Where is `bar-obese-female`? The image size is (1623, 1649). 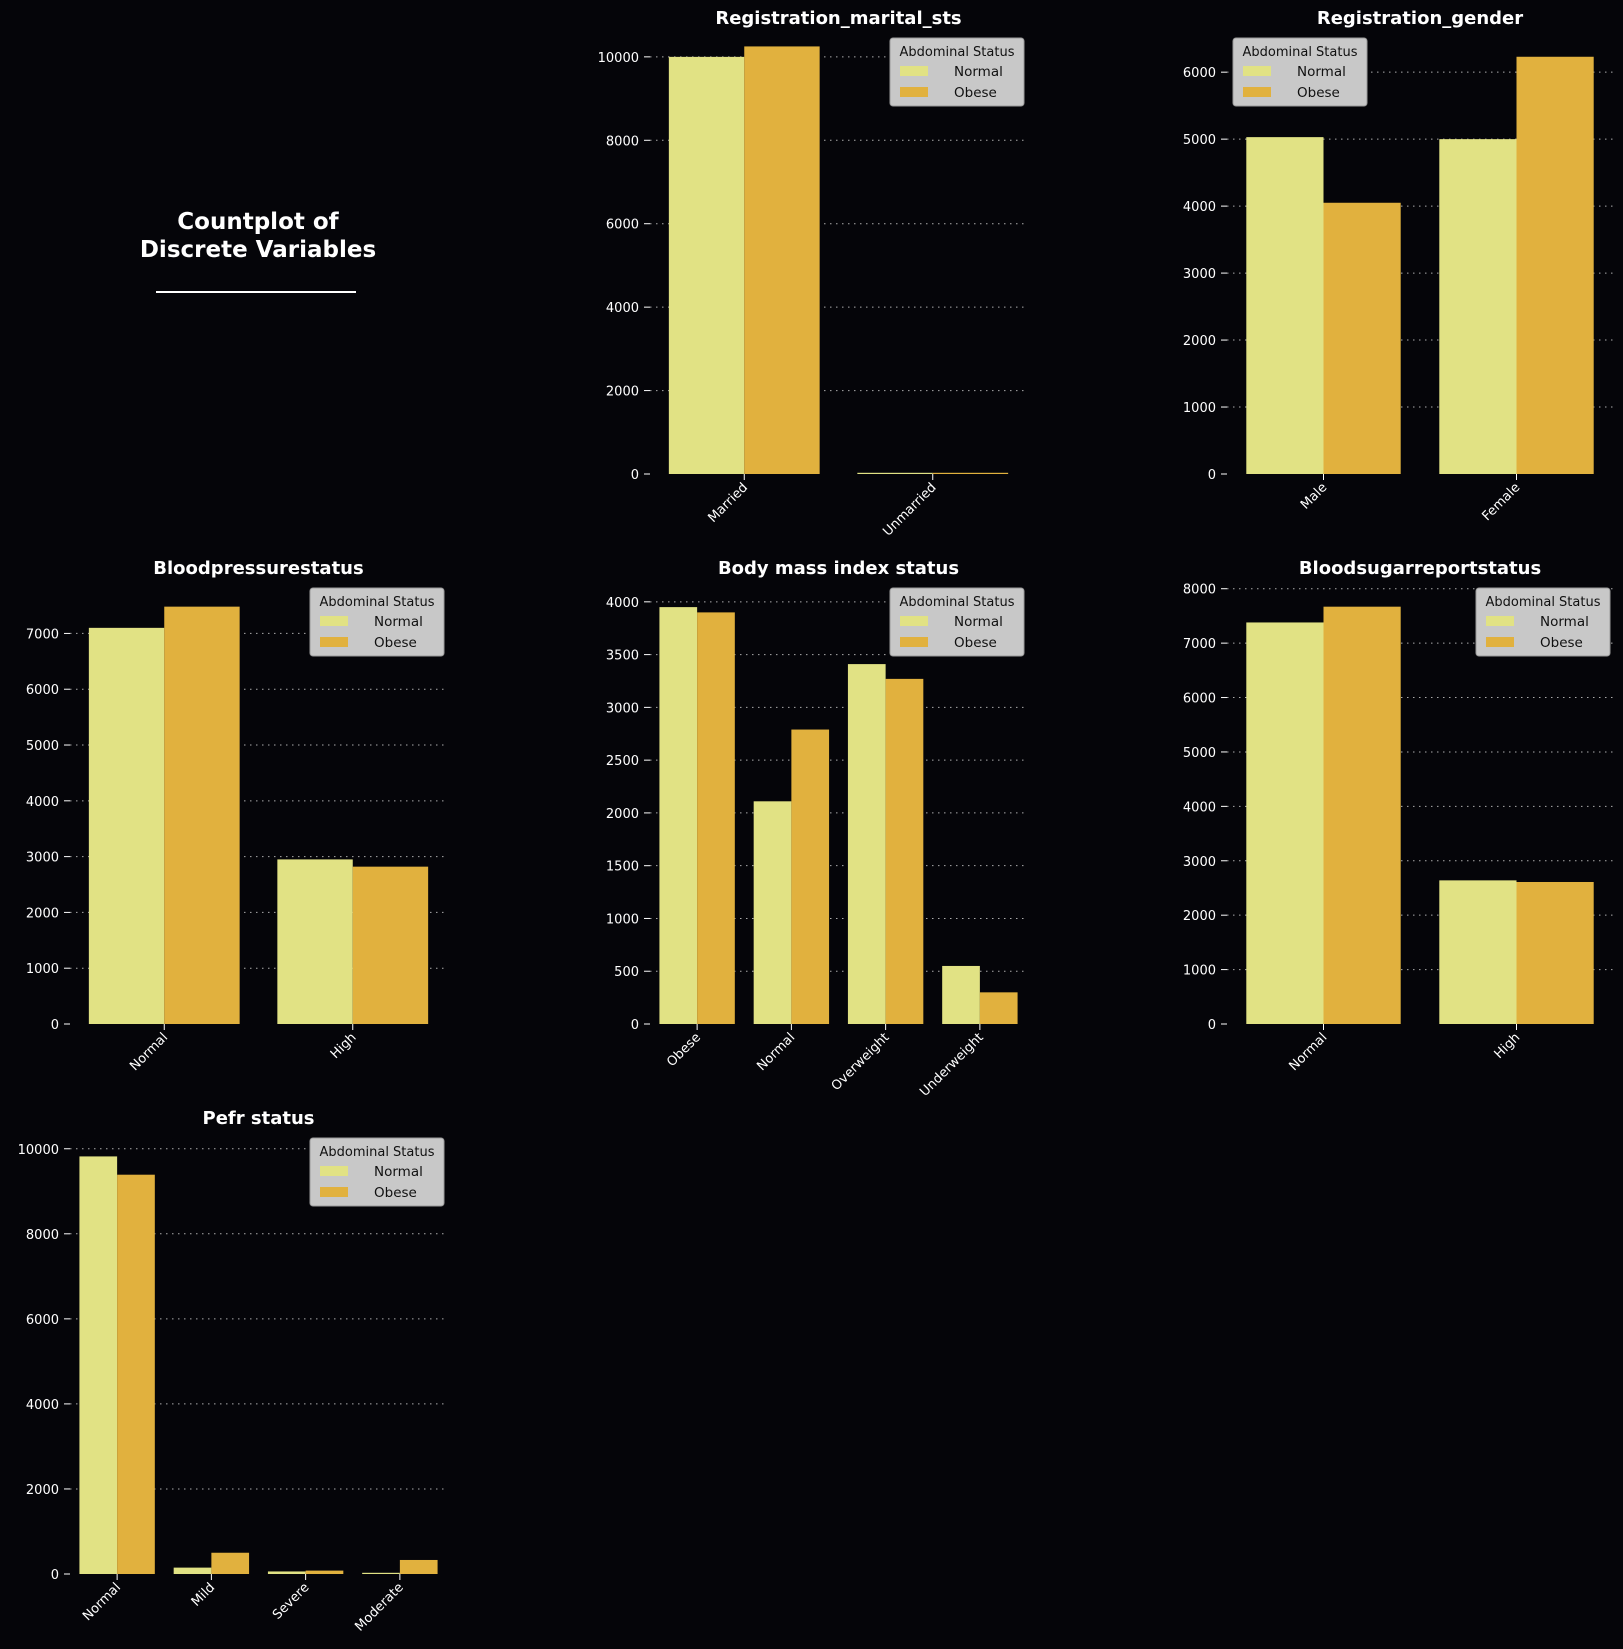
bar-obese-female is located at coordinates (1555, 265).